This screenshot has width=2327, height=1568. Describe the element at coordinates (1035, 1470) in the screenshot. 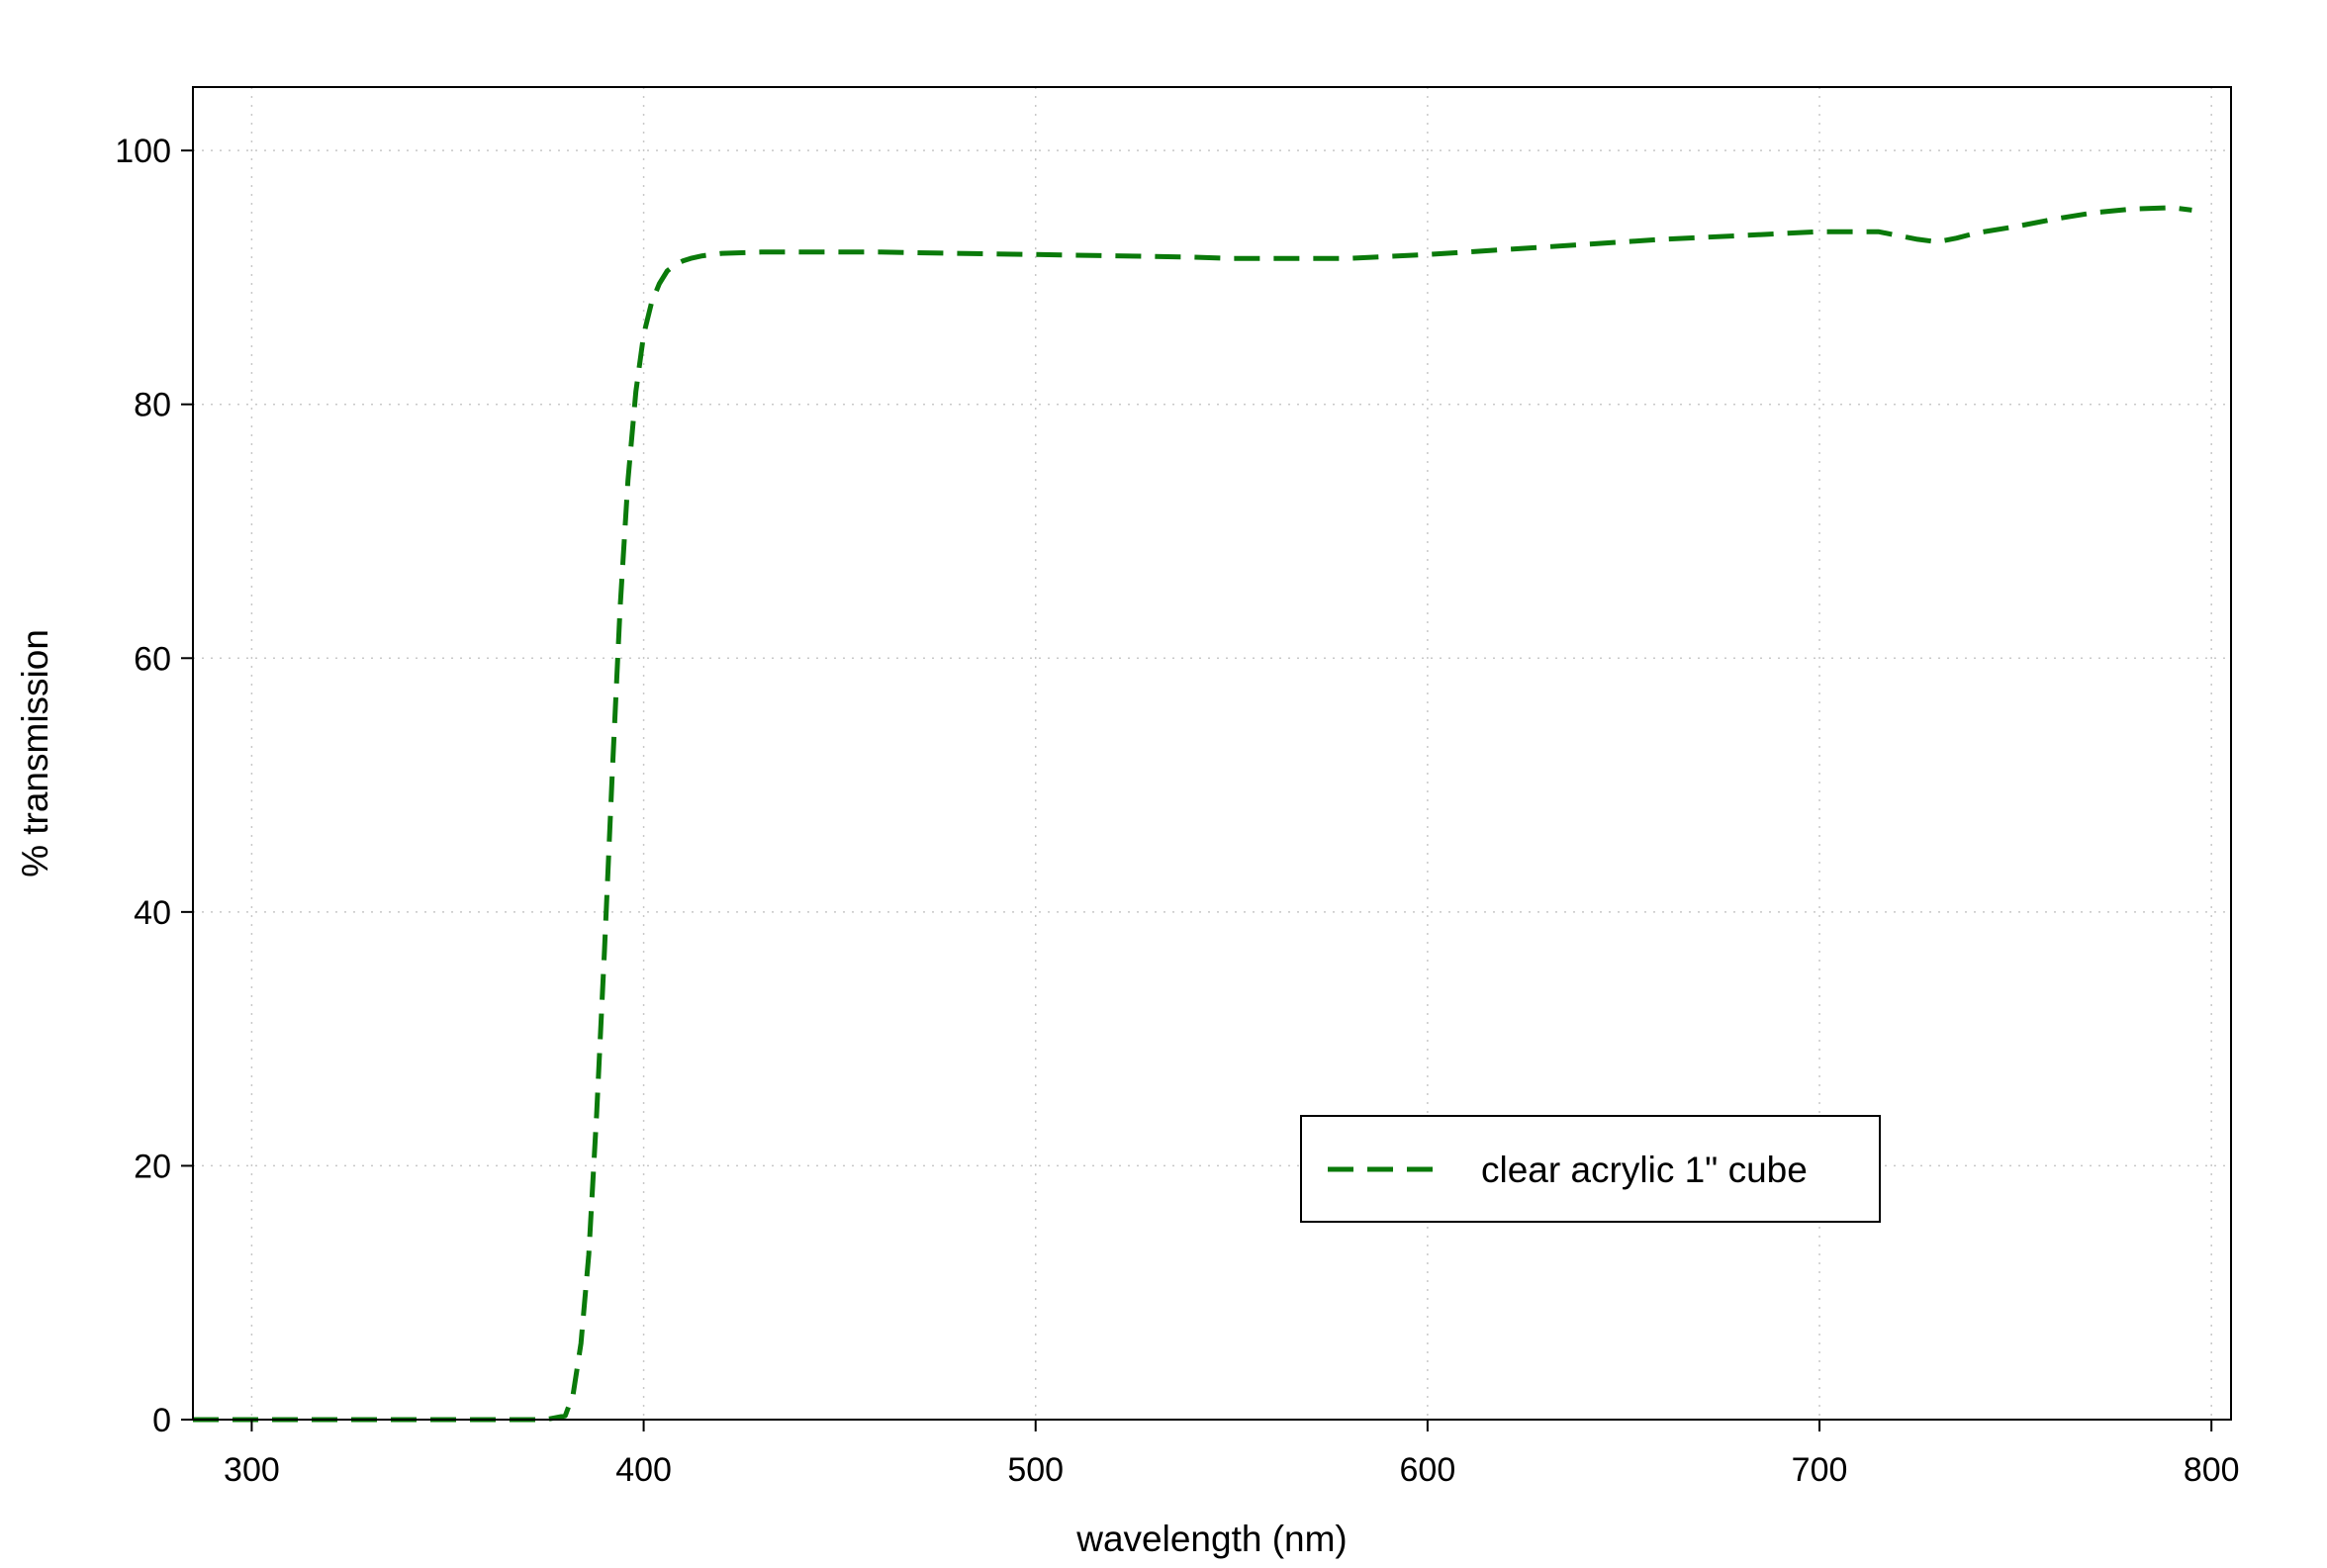

I see `x-tick-label: 500` at that location.